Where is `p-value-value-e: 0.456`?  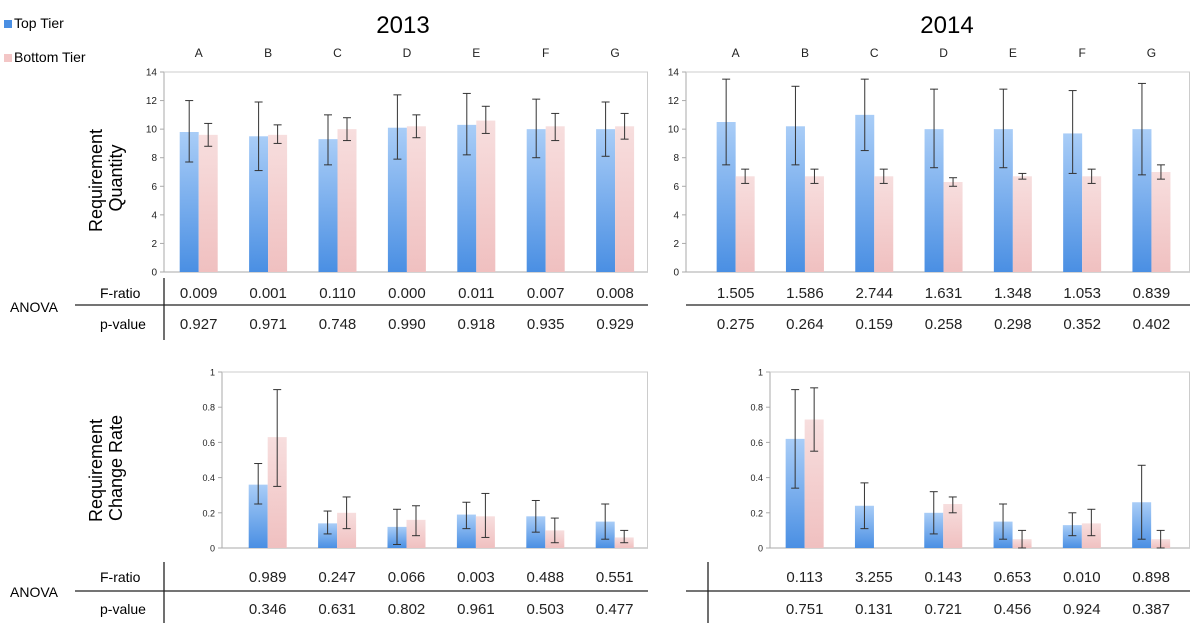 p-value-value-e: 0.456 is located at coordinates (1013, 609).